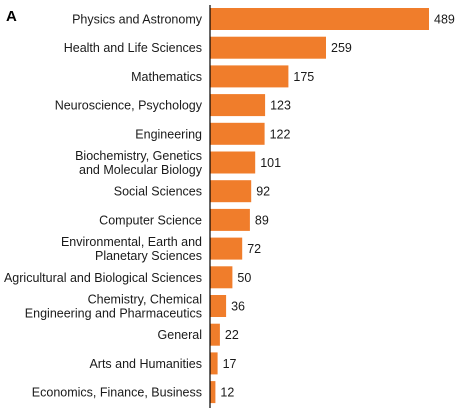 This screenshot has height=412, width=457. I want to click on category-label-line: Engineering, so click(168, 134).